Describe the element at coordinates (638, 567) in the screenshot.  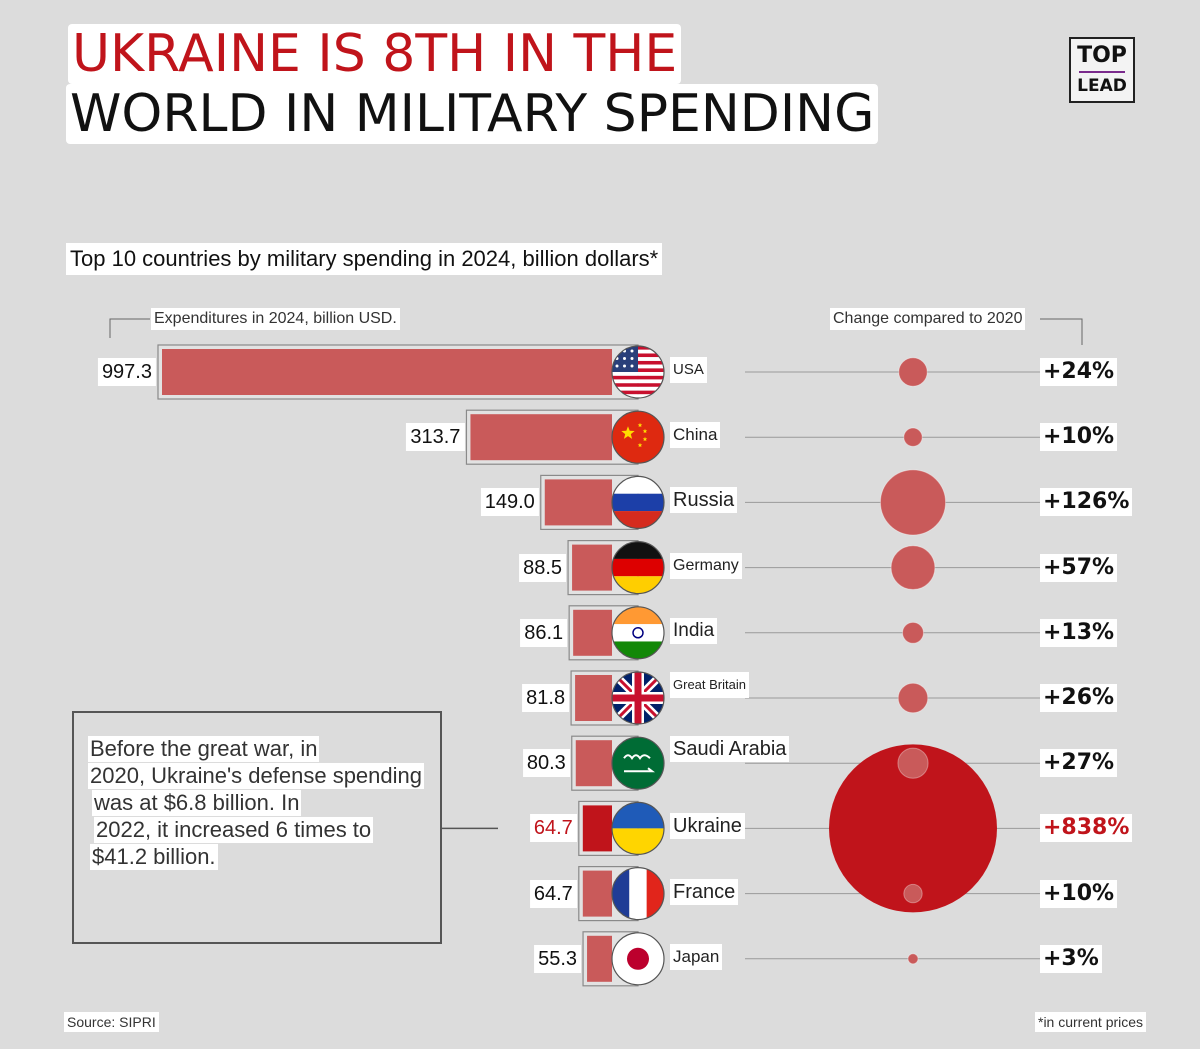
I see `germany-flag-icon` at that location.